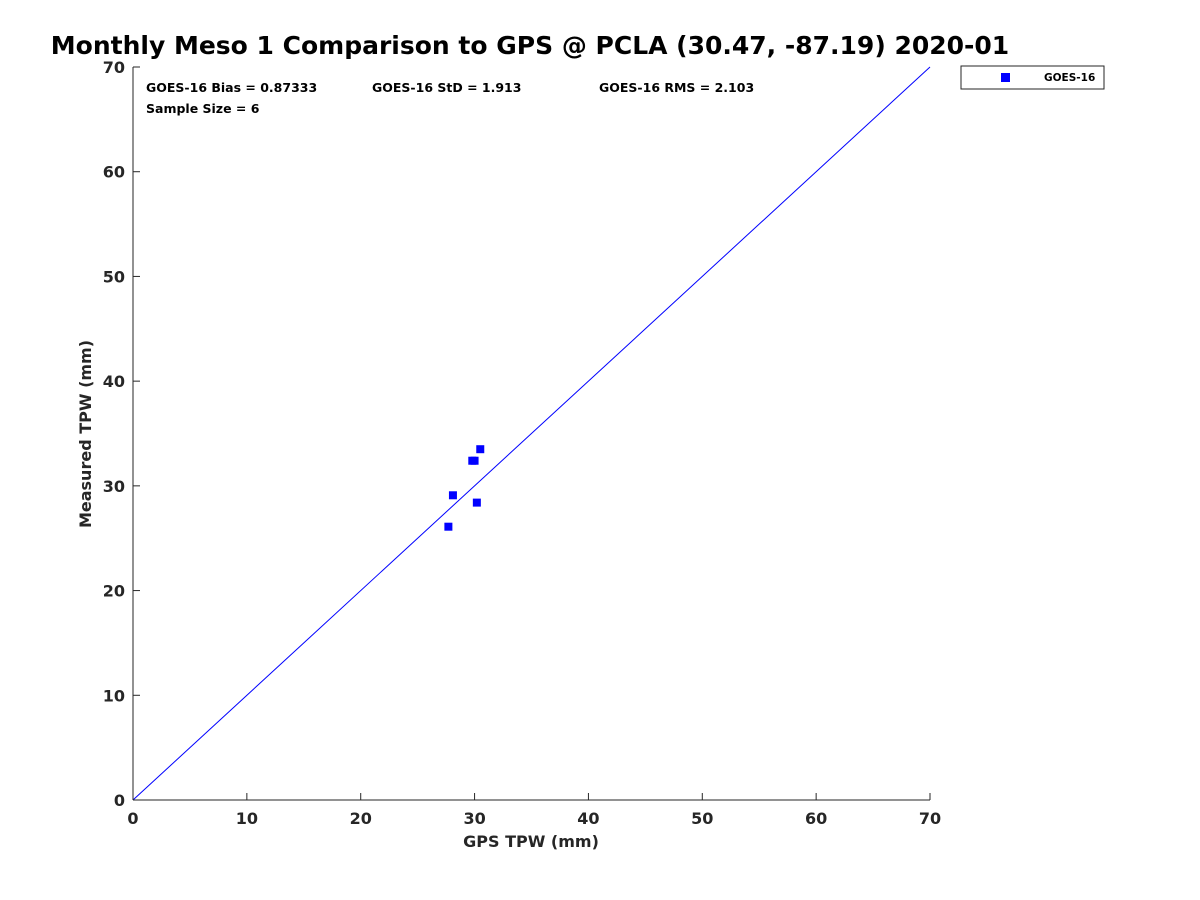 The height and width of the screenshot is (900, 1200). I want to click on x-tick-label: 60, so click(816, 818).